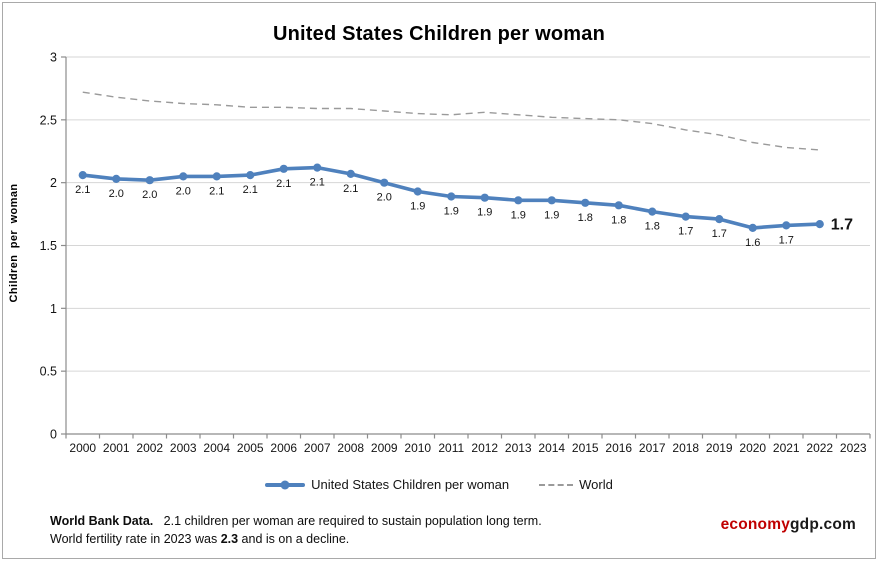 The width and height of the screenshot is (878, 561). I want to click on svg-text: 2014, so click(551, 448).